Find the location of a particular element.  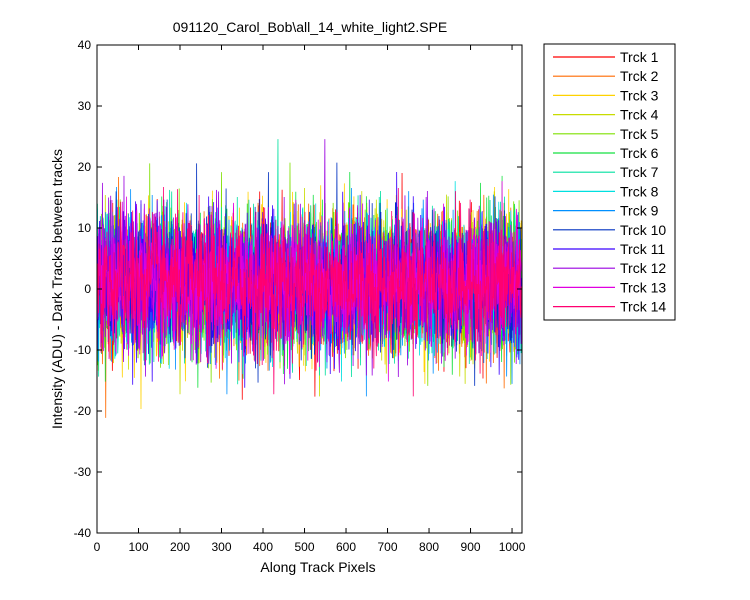

legend-label: Trck 4 is located at coordinates (639, 115).